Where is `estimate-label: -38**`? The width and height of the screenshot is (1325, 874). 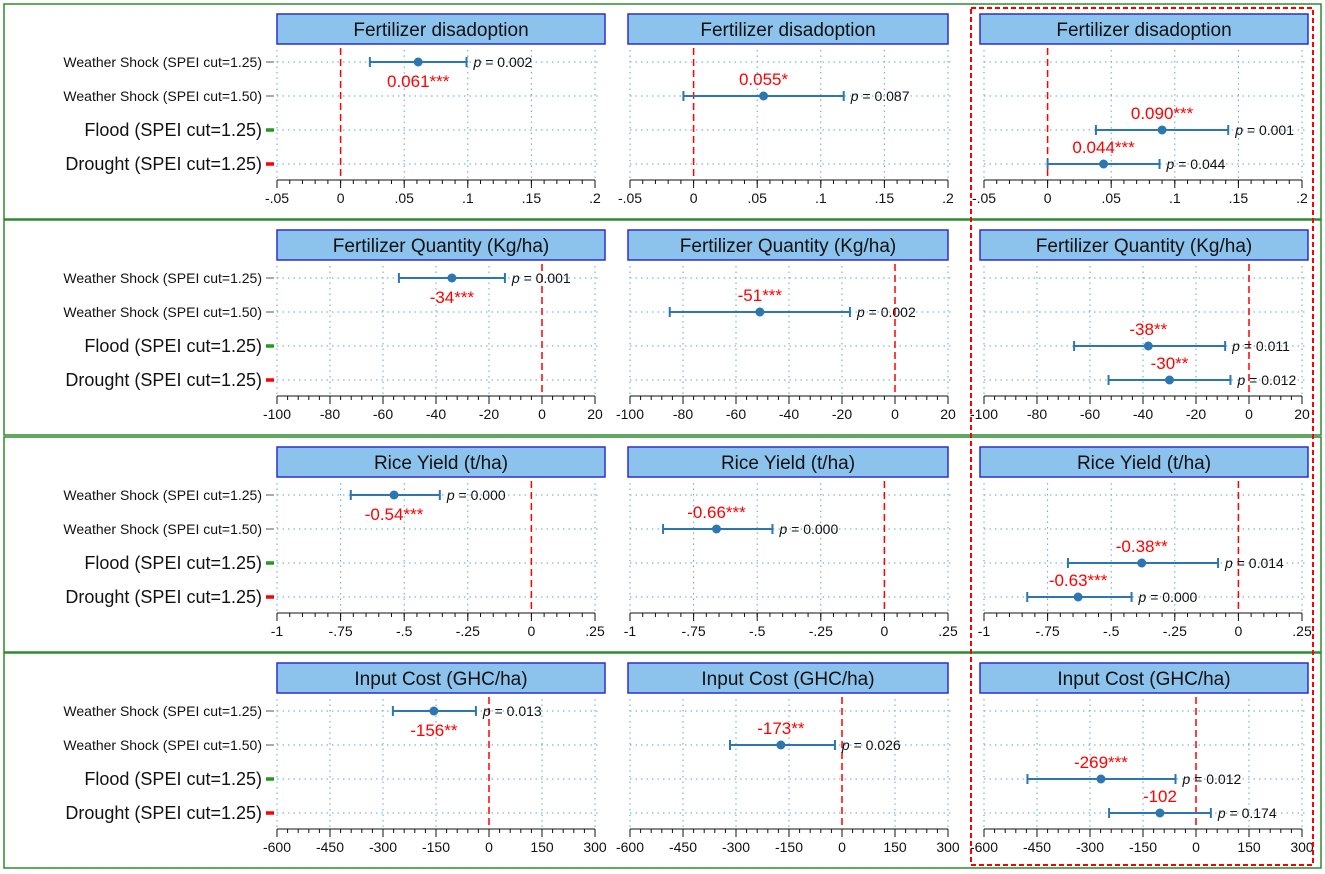
estimate-label: -38** is located at coordinates (1148, 329).